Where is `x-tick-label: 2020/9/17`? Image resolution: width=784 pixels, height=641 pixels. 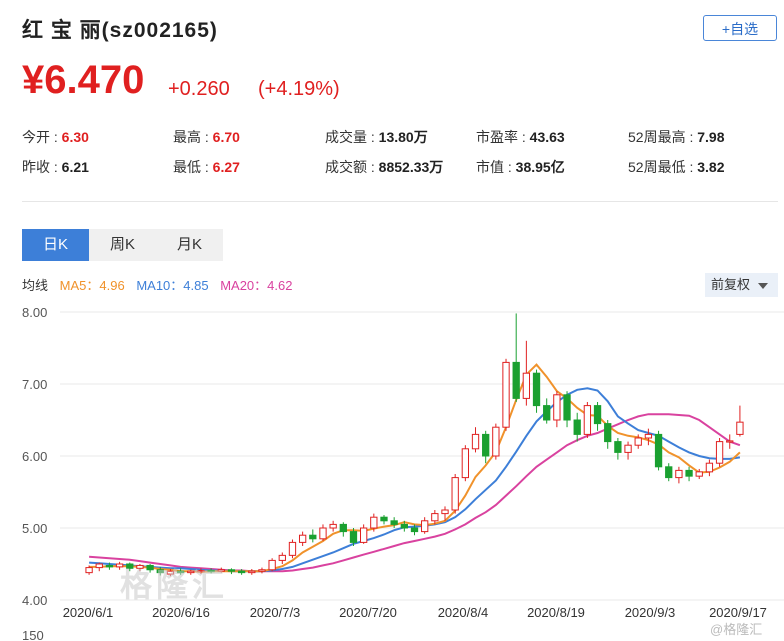
x-tick-label: 2020/9/17 is located at coordinates (738, 612).